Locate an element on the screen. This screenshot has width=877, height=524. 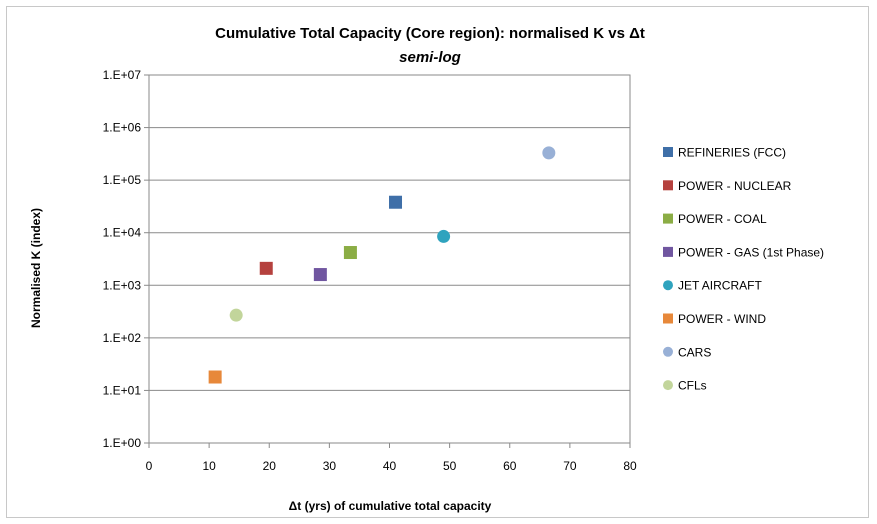
legend-label-jet-aircraft: JET AIRCRAFT is located at coordinates (720, 286).